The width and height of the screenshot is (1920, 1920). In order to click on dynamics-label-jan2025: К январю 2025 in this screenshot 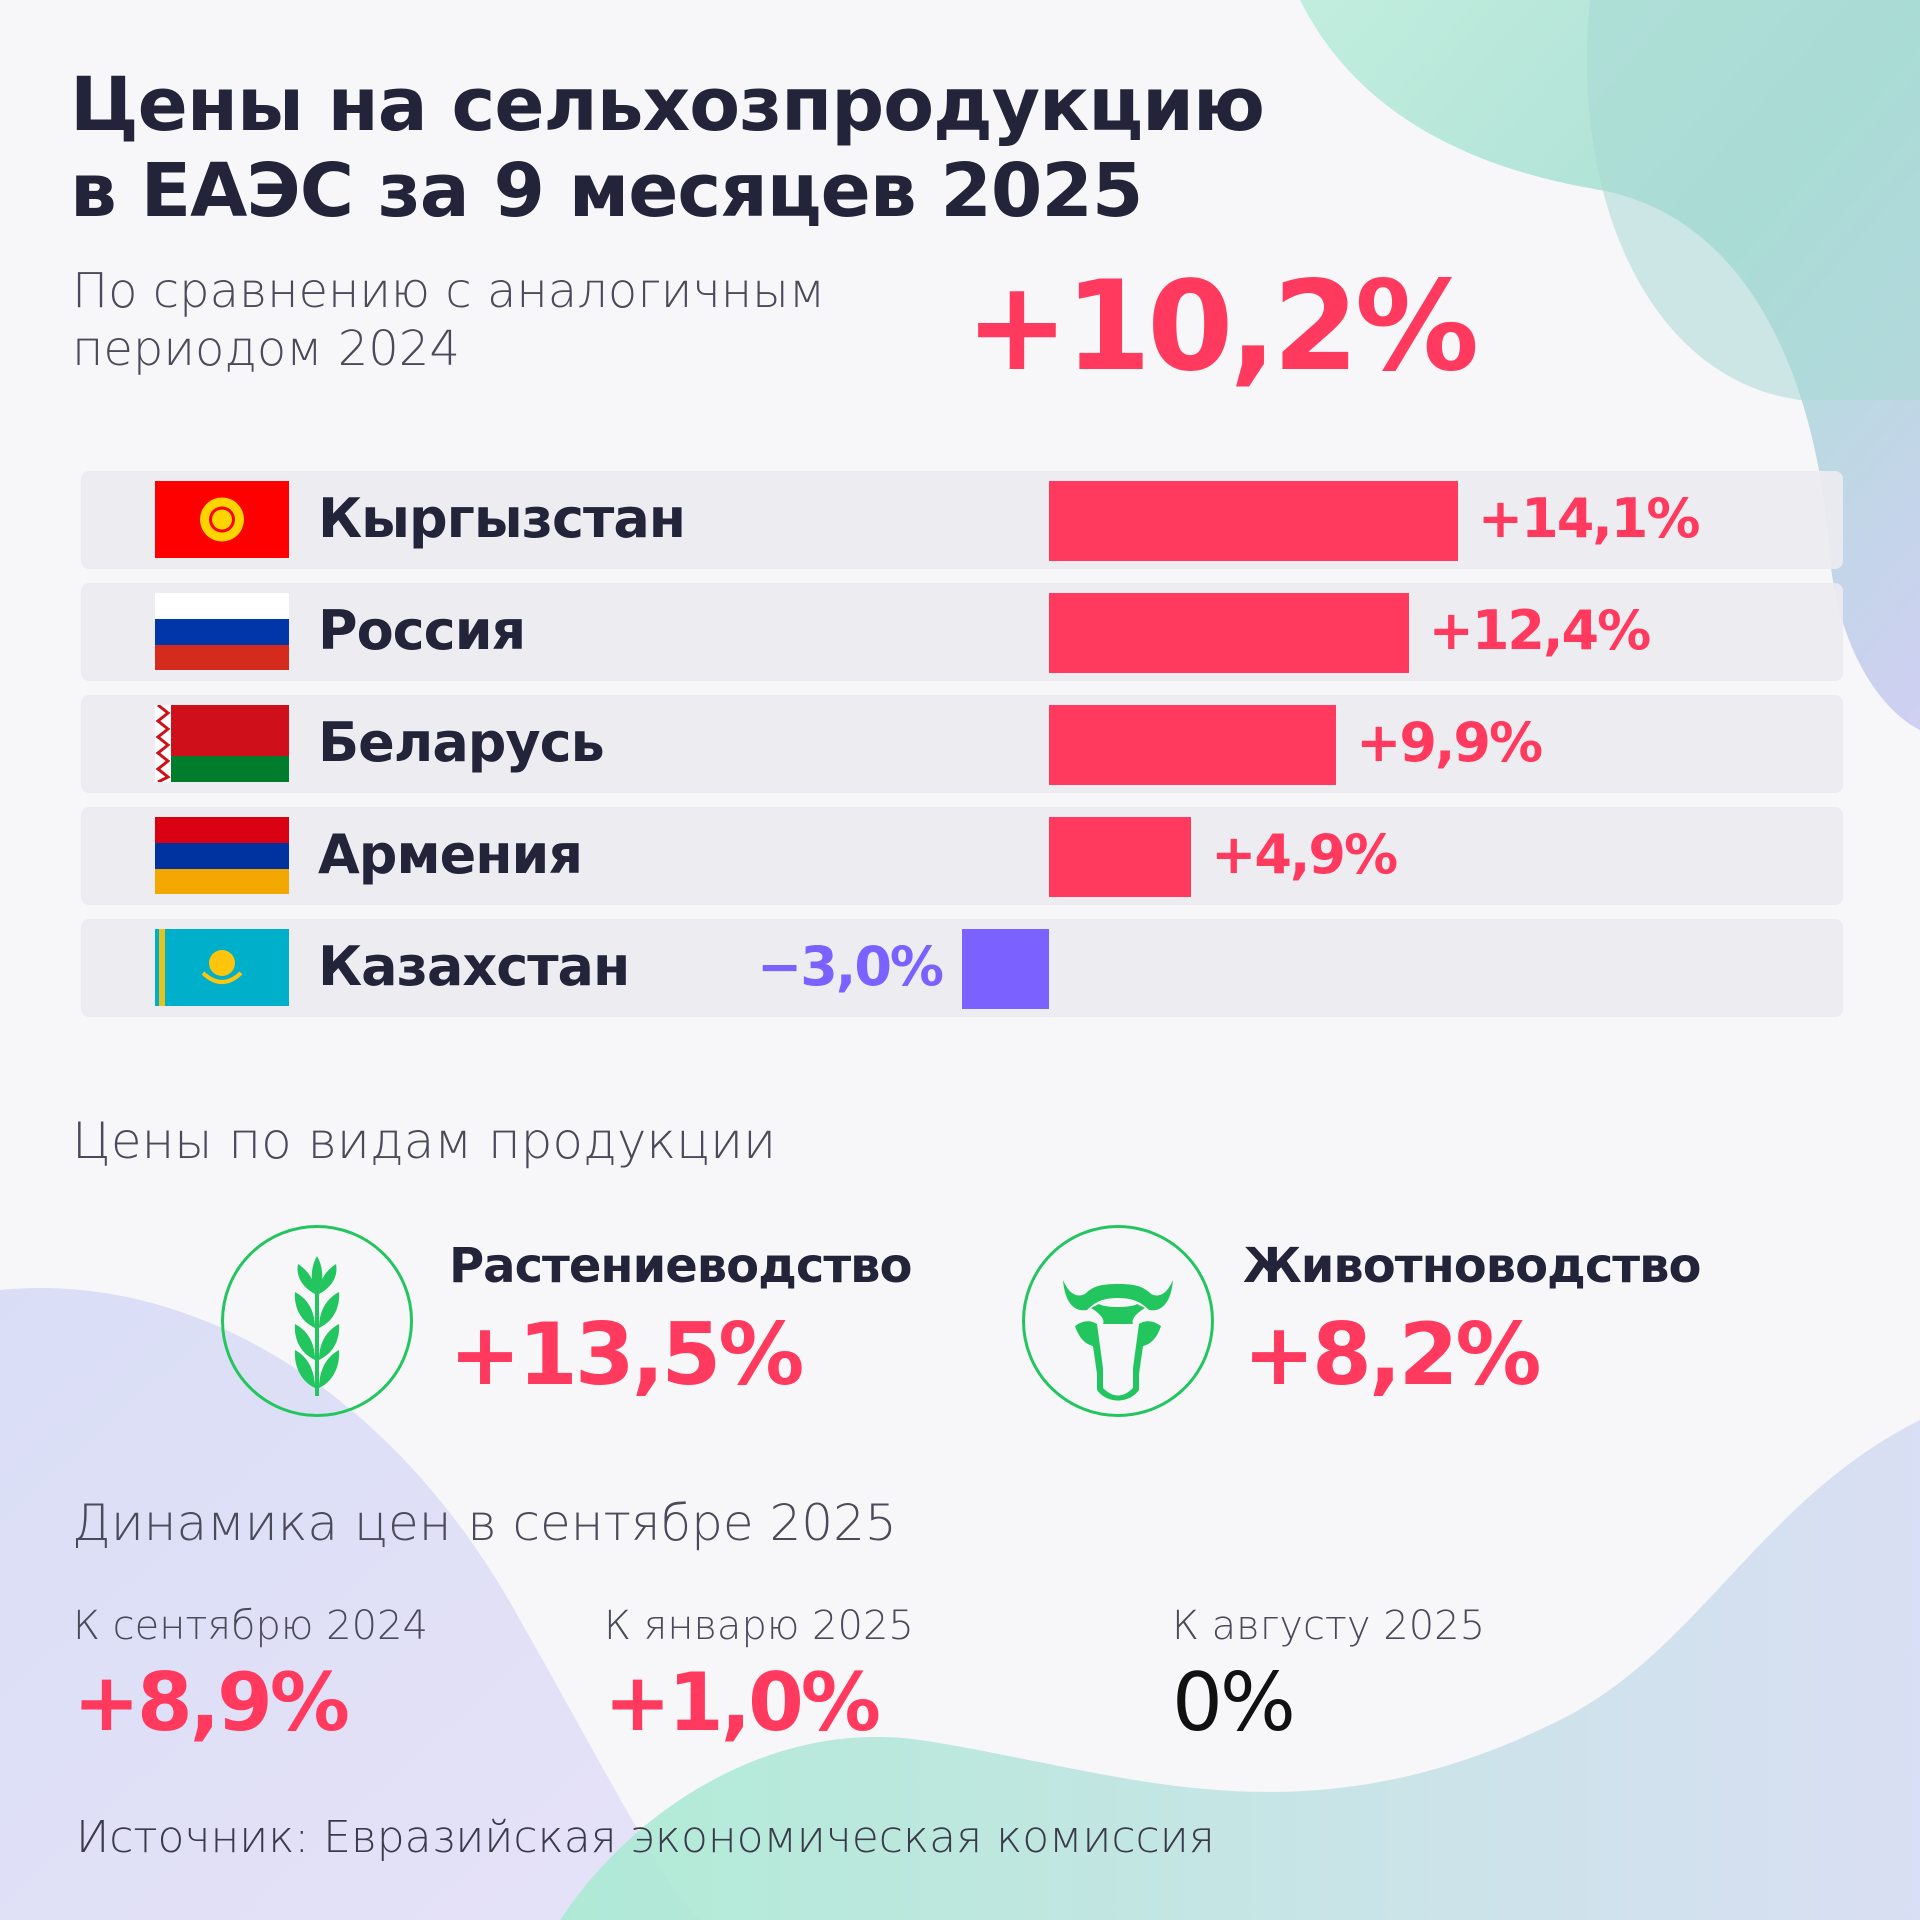, I will do `click(759, 1626)`.